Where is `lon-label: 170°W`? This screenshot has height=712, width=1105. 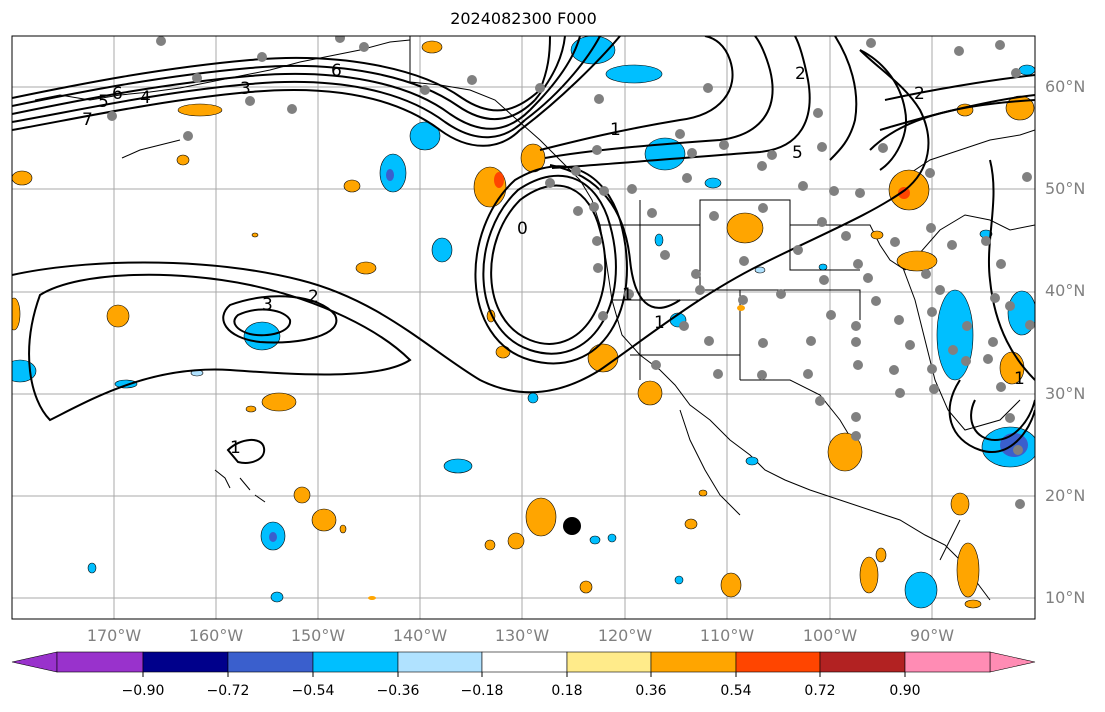 lon-label: 170°W is located at coordinates (114, 635).